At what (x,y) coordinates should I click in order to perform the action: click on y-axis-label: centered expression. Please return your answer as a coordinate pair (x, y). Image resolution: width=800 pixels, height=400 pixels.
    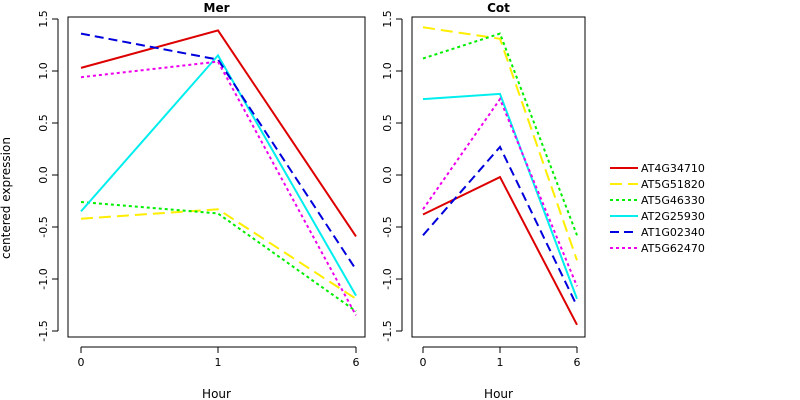
    Looking at the image, I should click on (6, 198).